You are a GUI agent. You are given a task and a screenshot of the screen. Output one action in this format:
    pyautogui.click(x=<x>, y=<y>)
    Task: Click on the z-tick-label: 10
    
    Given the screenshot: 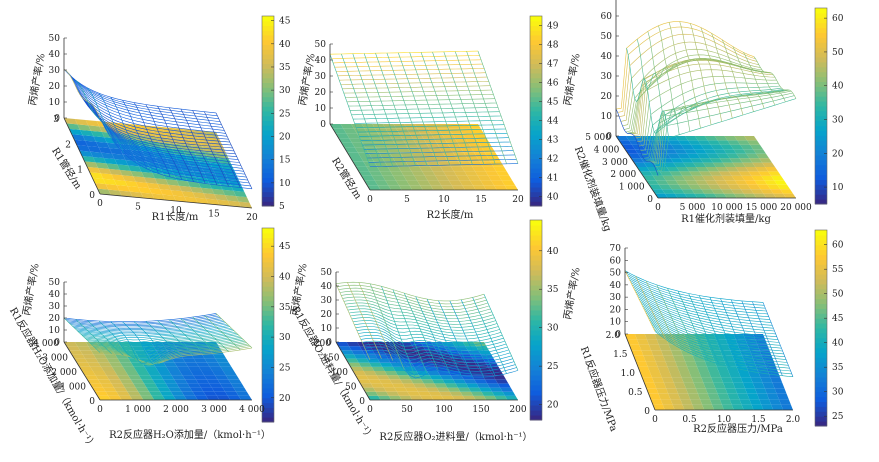 What is the action you would take?
    pyautogui.click(x=55, y=103)
    